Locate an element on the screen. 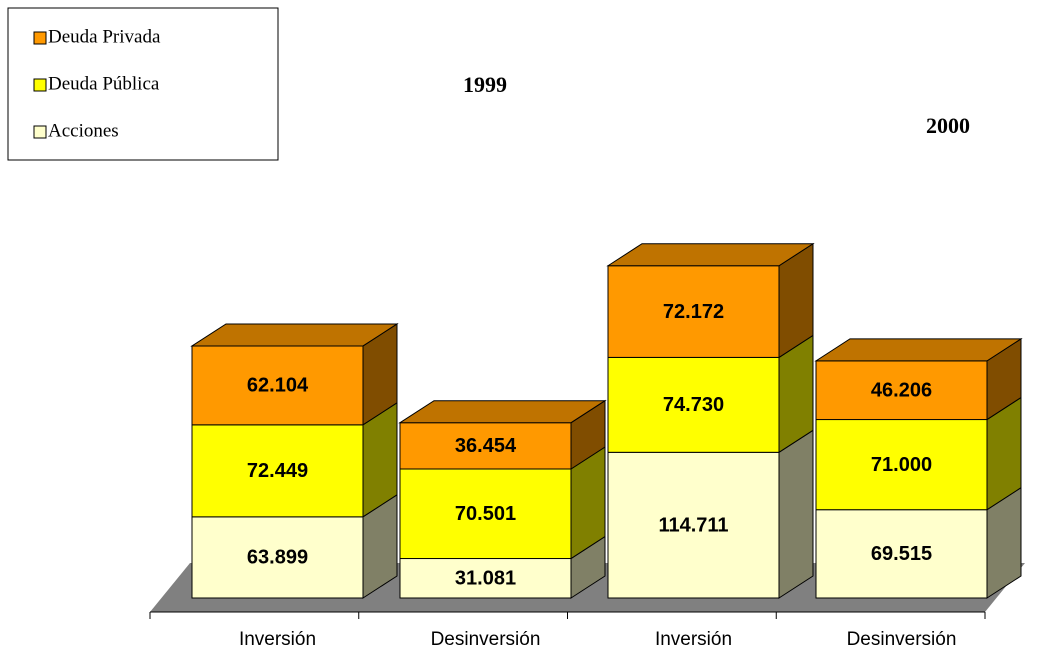  legend-box is located at coordinates (143, 84).